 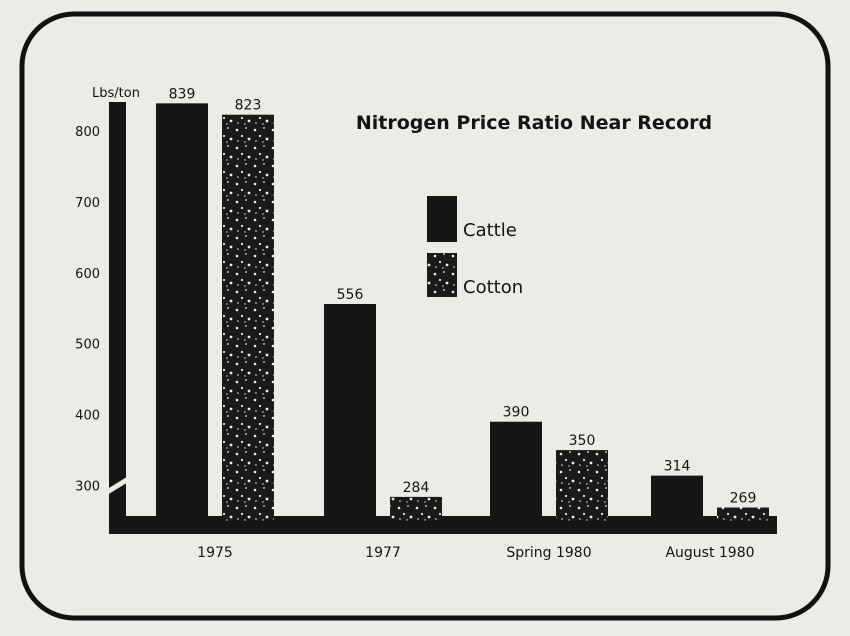 I want to click on value-label-cattle-0: 839, so click(x=182, y=94).